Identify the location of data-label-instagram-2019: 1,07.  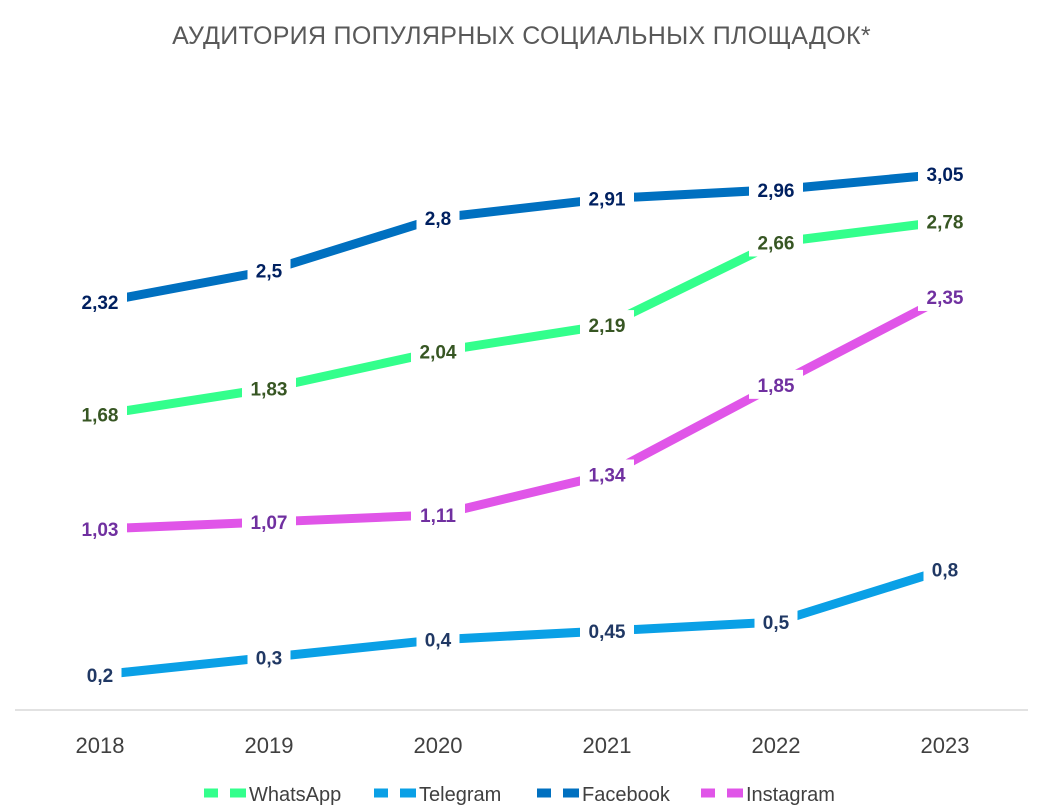
(269, 521).